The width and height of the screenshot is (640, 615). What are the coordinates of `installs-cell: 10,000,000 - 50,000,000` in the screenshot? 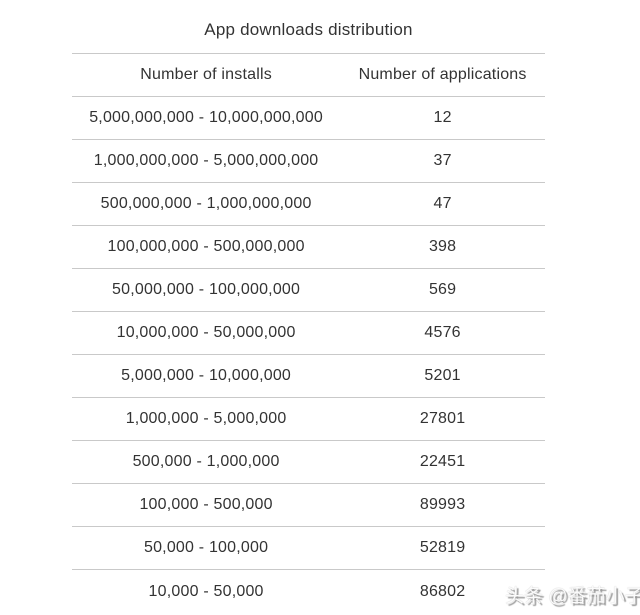 It's located at (206, 333).